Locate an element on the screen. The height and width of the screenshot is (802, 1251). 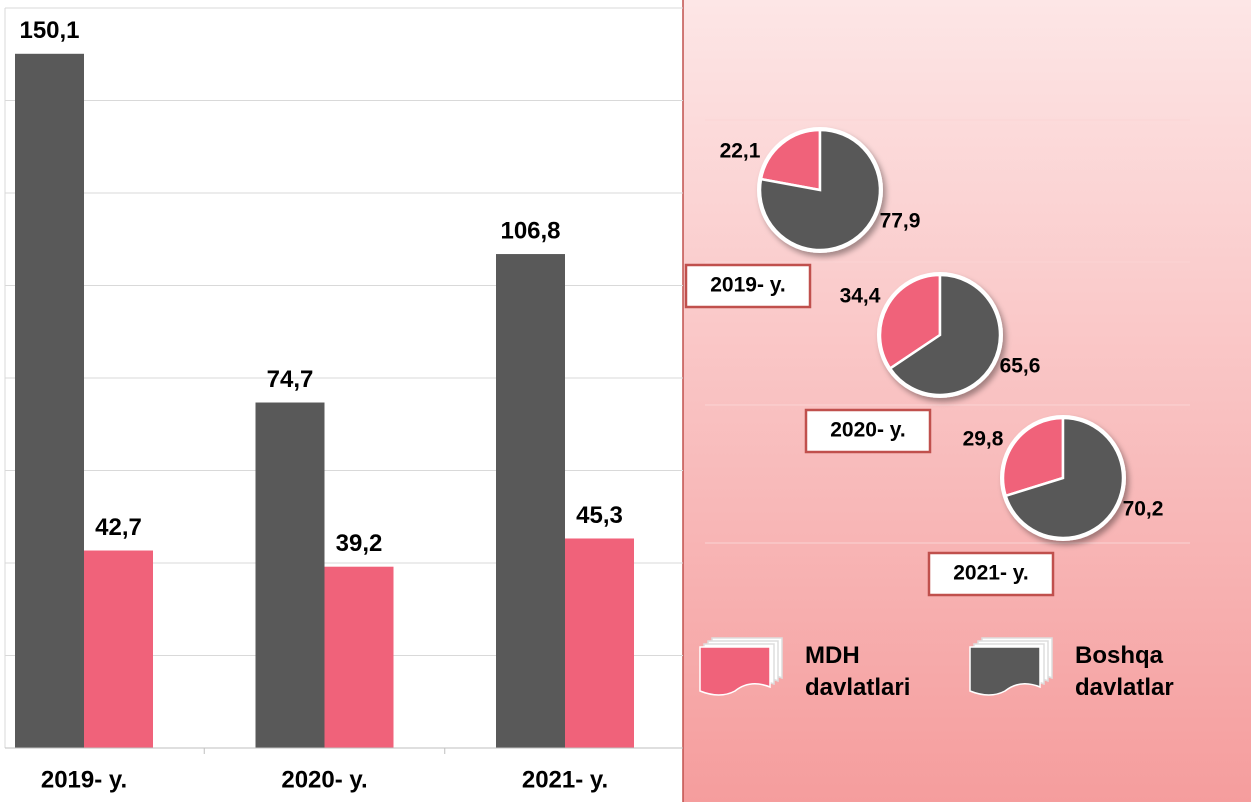
data-label: 65,6 is located at coordinates (1020, 366).